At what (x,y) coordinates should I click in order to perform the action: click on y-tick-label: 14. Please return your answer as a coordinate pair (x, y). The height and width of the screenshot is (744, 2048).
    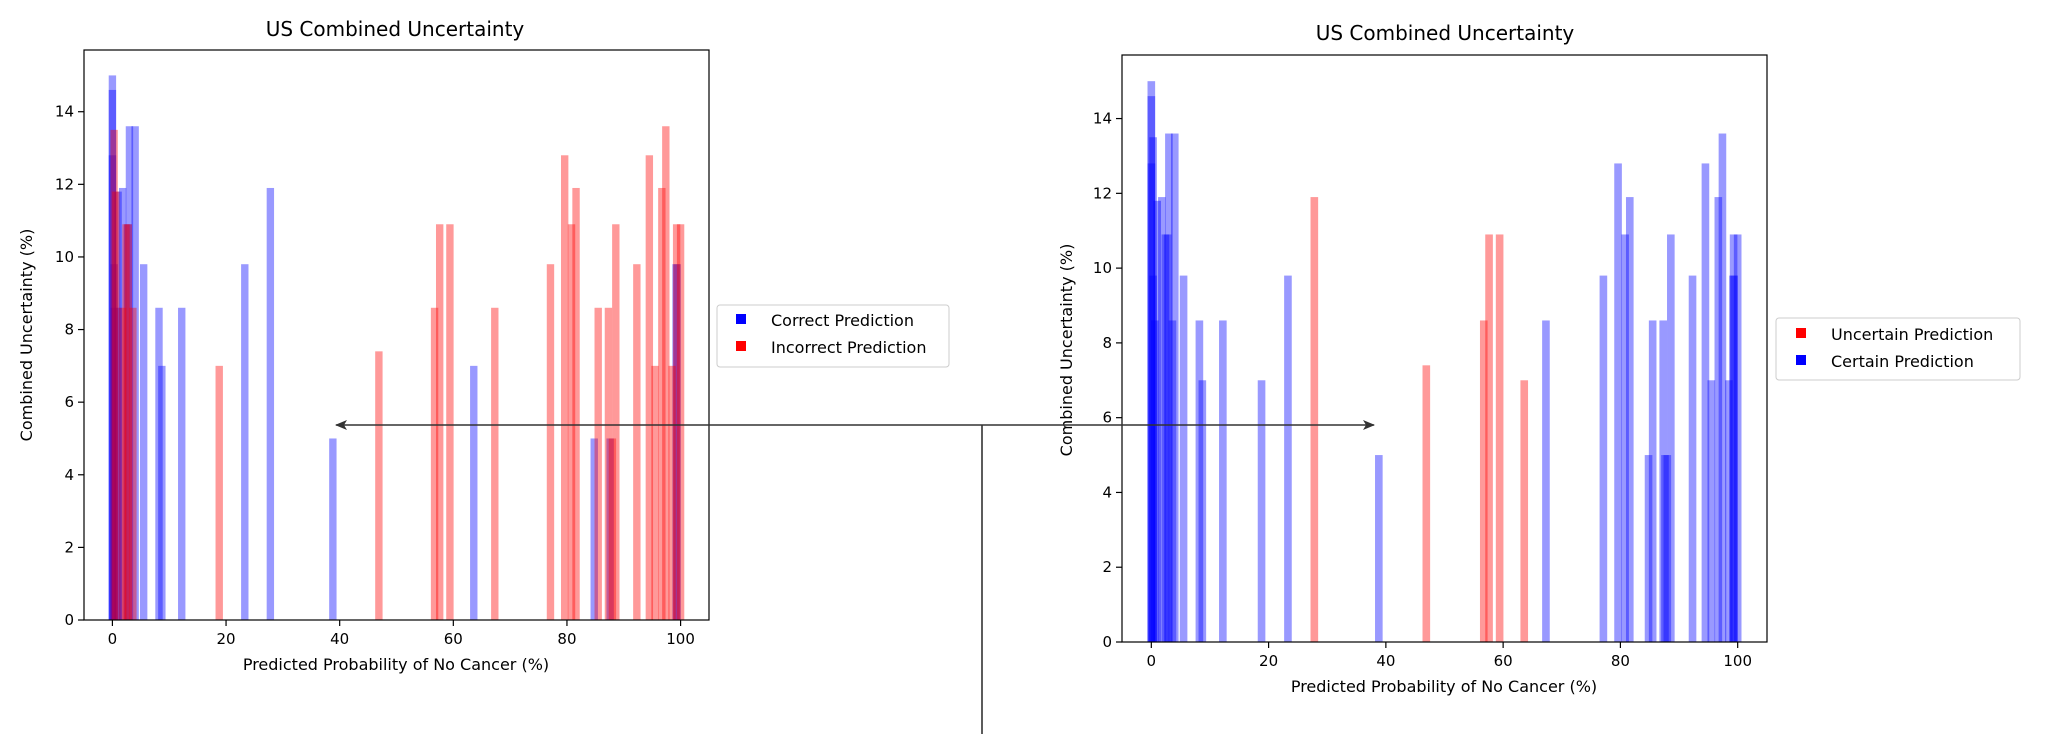
    Looking at the image, I should click on (64, 112).